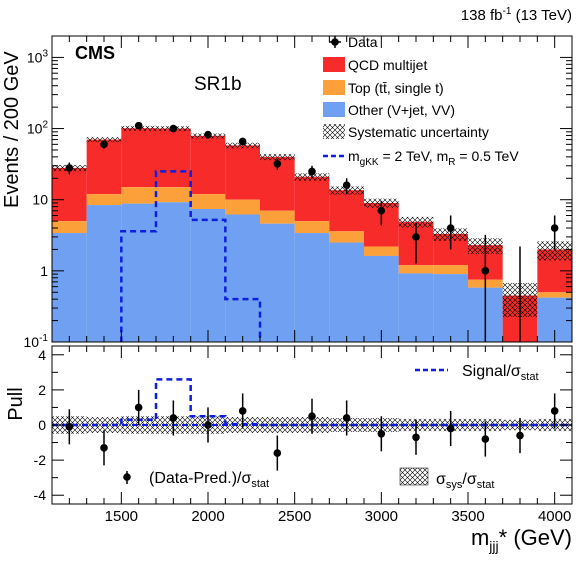  What do you see at coordinates (95, 53) in the screenshot?
I see `experiment-label: CMS` at bounding box center [95, 53].